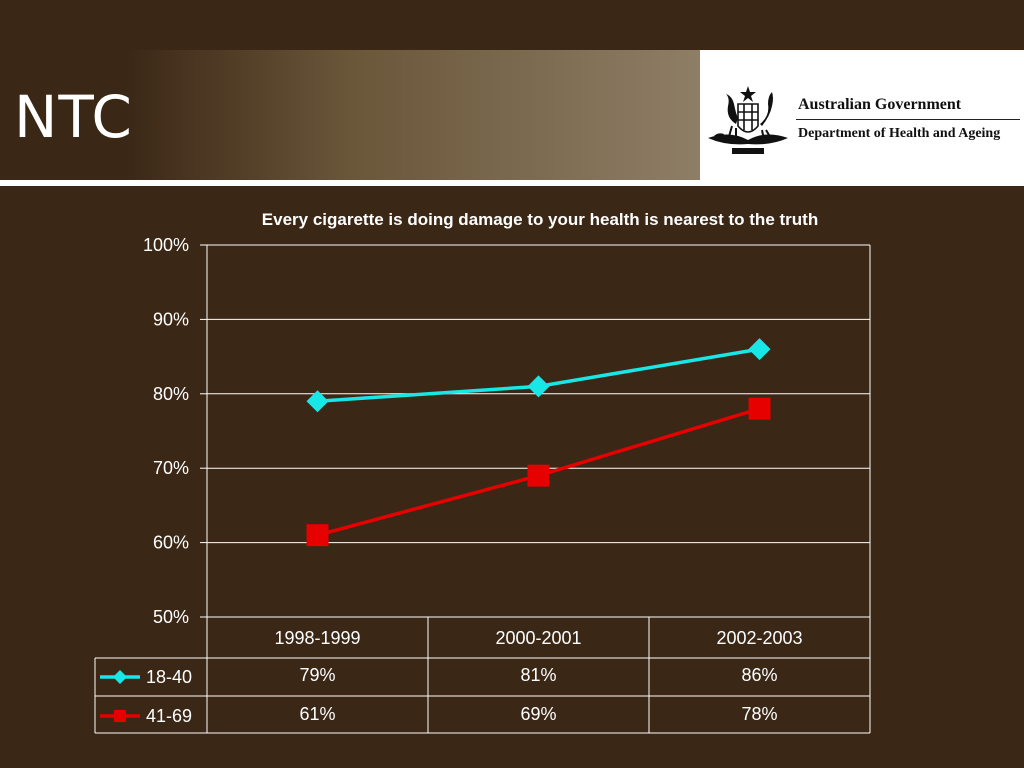 This screenshot has width=1024, height=768. What do you see at coordinates (317, 675) in the screenshot?
I see `table-value-18-40: 79%` at bounding box center [317, 675].